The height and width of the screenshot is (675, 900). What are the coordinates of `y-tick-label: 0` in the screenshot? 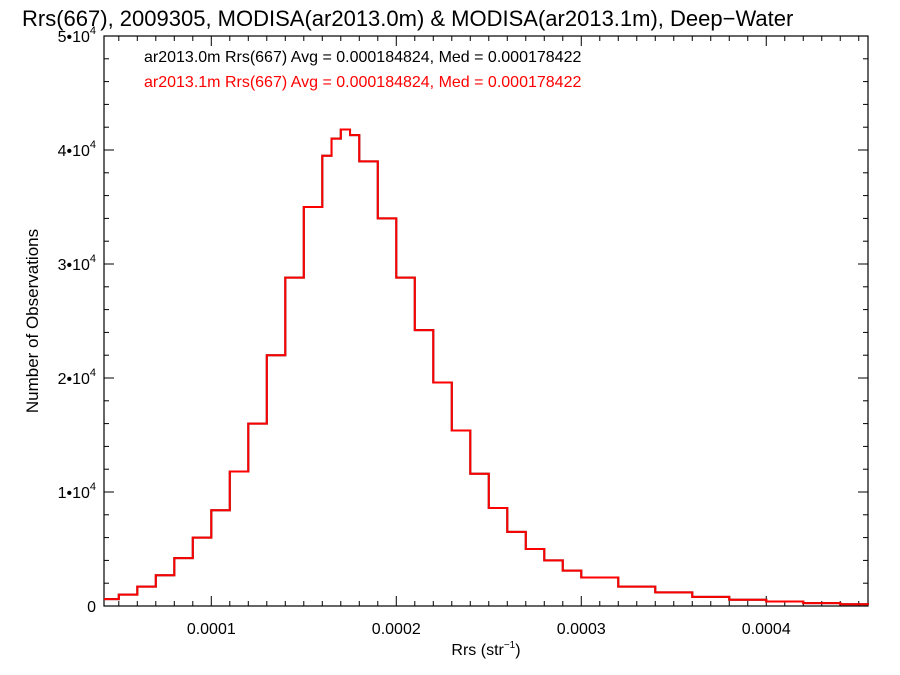 It's located at (91, 607).